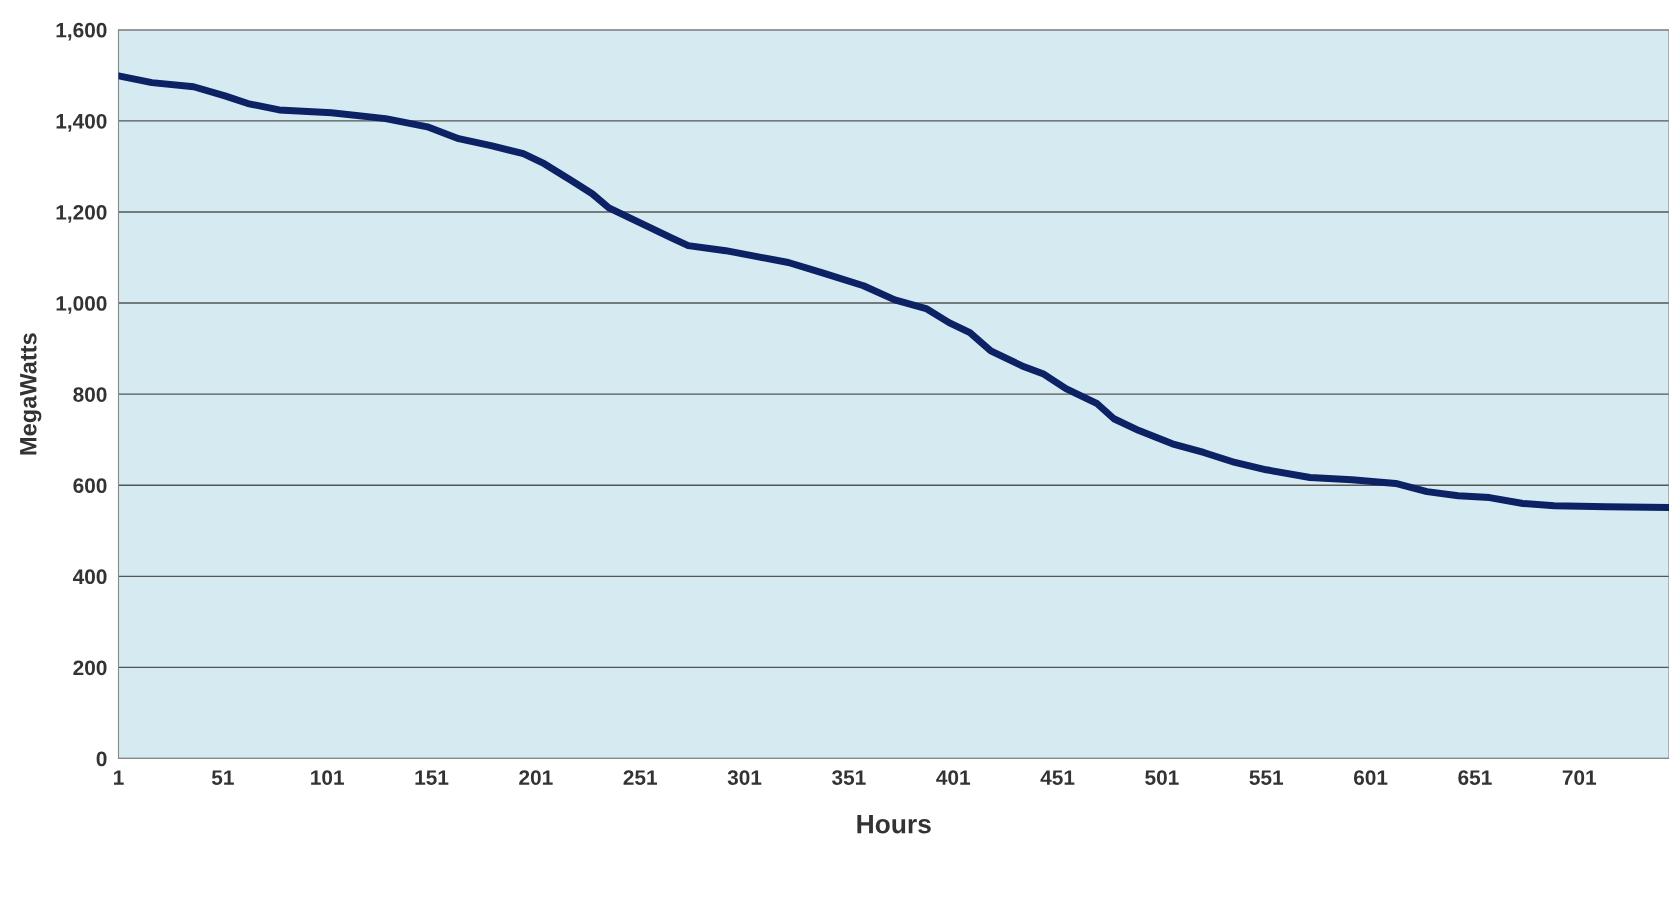 Image resolution: width=1669 pixels, height=903 pixels. I want to click on x-tick-label: 251, so click(640, 777).